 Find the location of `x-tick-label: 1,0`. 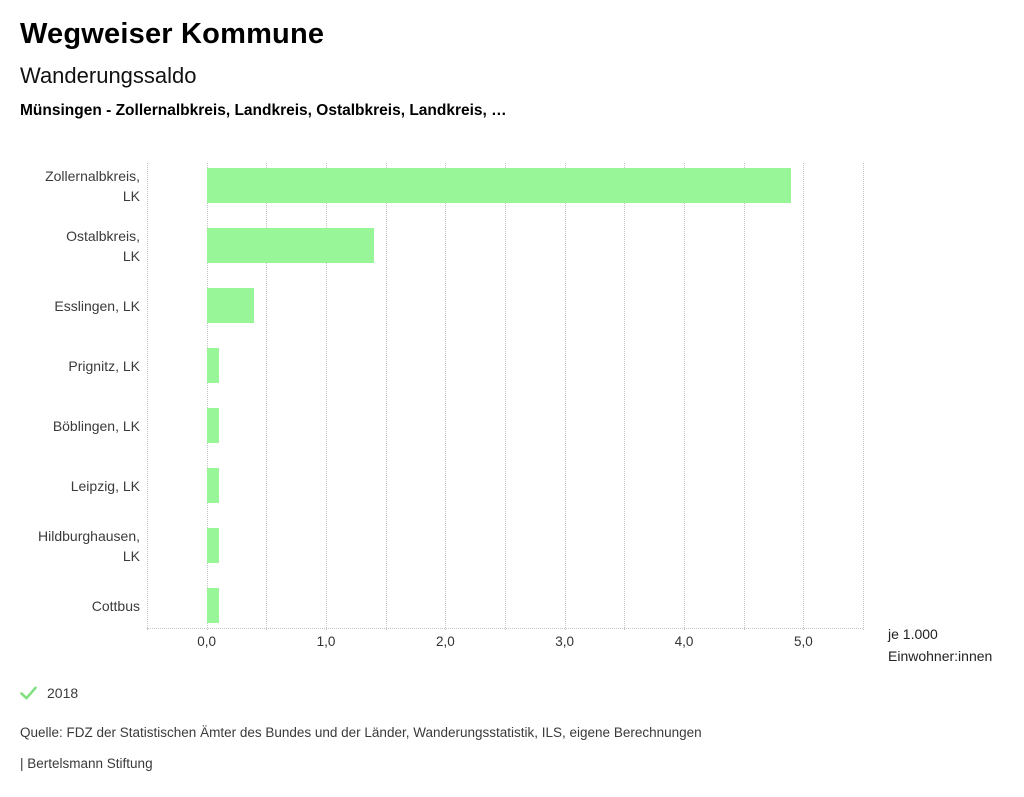

x-tick-label: 1,0 is located at coordinates (326, 641).